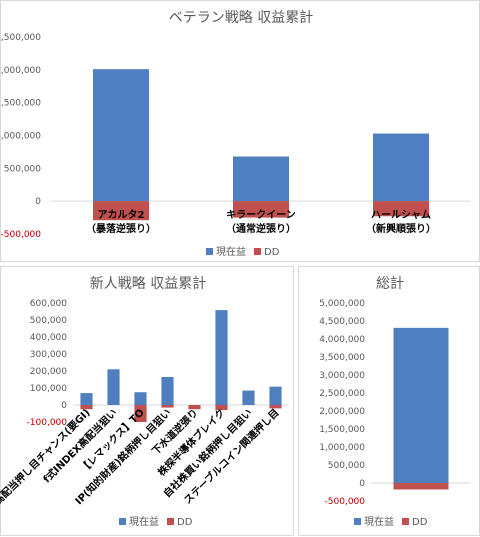  Describe the element at coordinates (121, 228) in the screenshot. I see `category-label-line: （暴落逆張り）` at that location.